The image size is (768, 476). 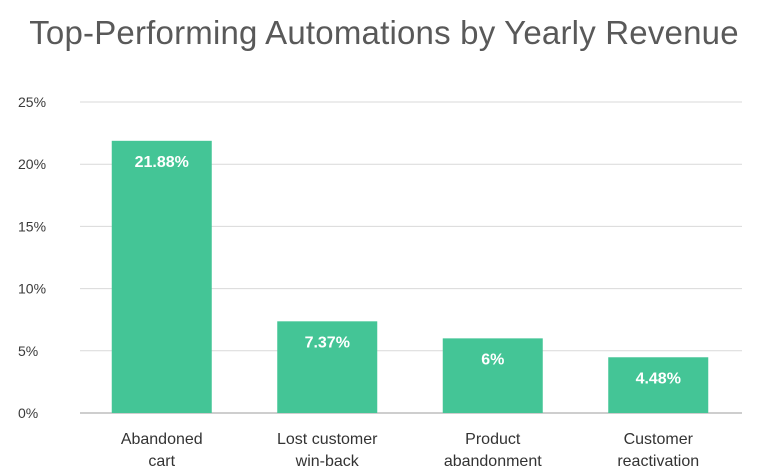 What do you see at coordinates (28, 413) in the screenshot?
I see `y-tick-label: 0%` at bounding box center [28, 413].